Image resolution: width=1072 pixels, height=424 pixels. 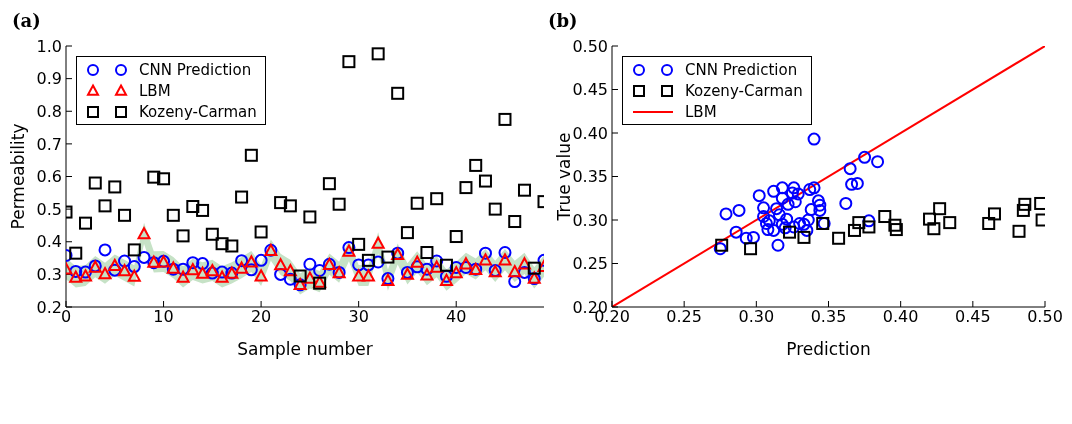 I want to click on chart-title: (a), so click(x=26, y=20).